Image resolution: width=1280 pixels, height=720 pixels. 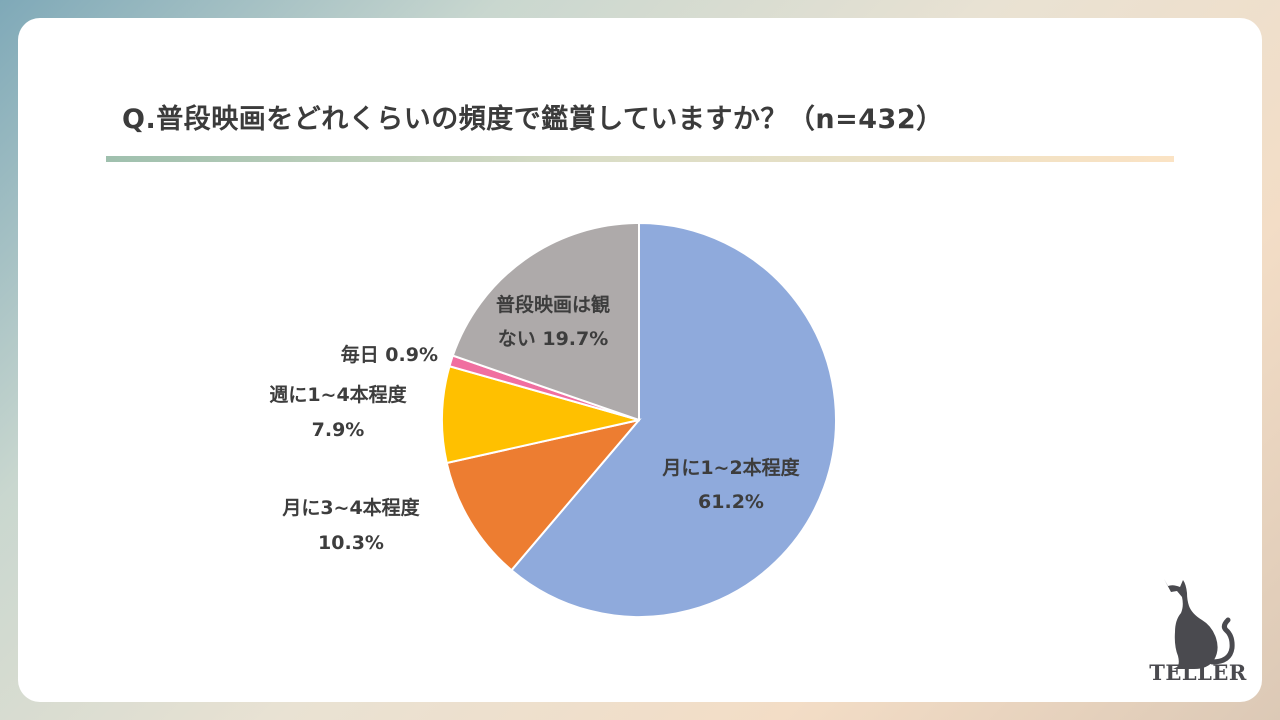 What do you see at coordinates (350, 507) in the screenshot?
I see `slice-label-1: 月に3~4本程度` at bounding box center [350, 507].